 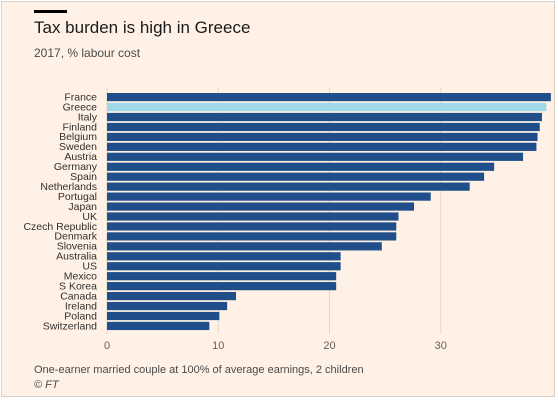 What do you see at coordinates (158, 326) in the screenshot?
I see `bar-switzerland` at bounding box center [158, 326].